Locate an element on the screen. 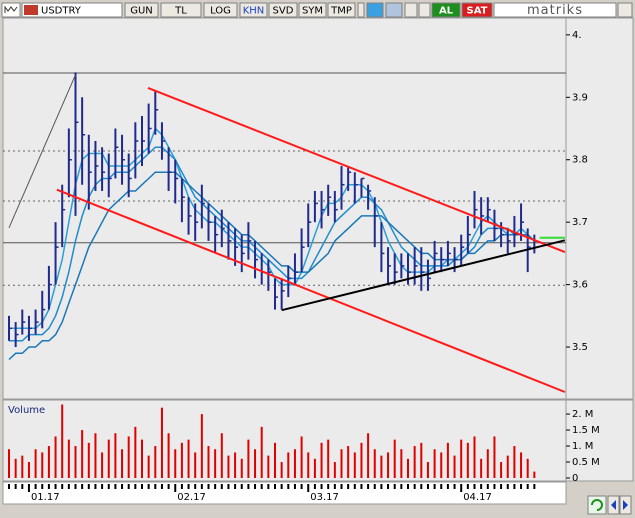  trend-line is located at coordinates (42, 151).